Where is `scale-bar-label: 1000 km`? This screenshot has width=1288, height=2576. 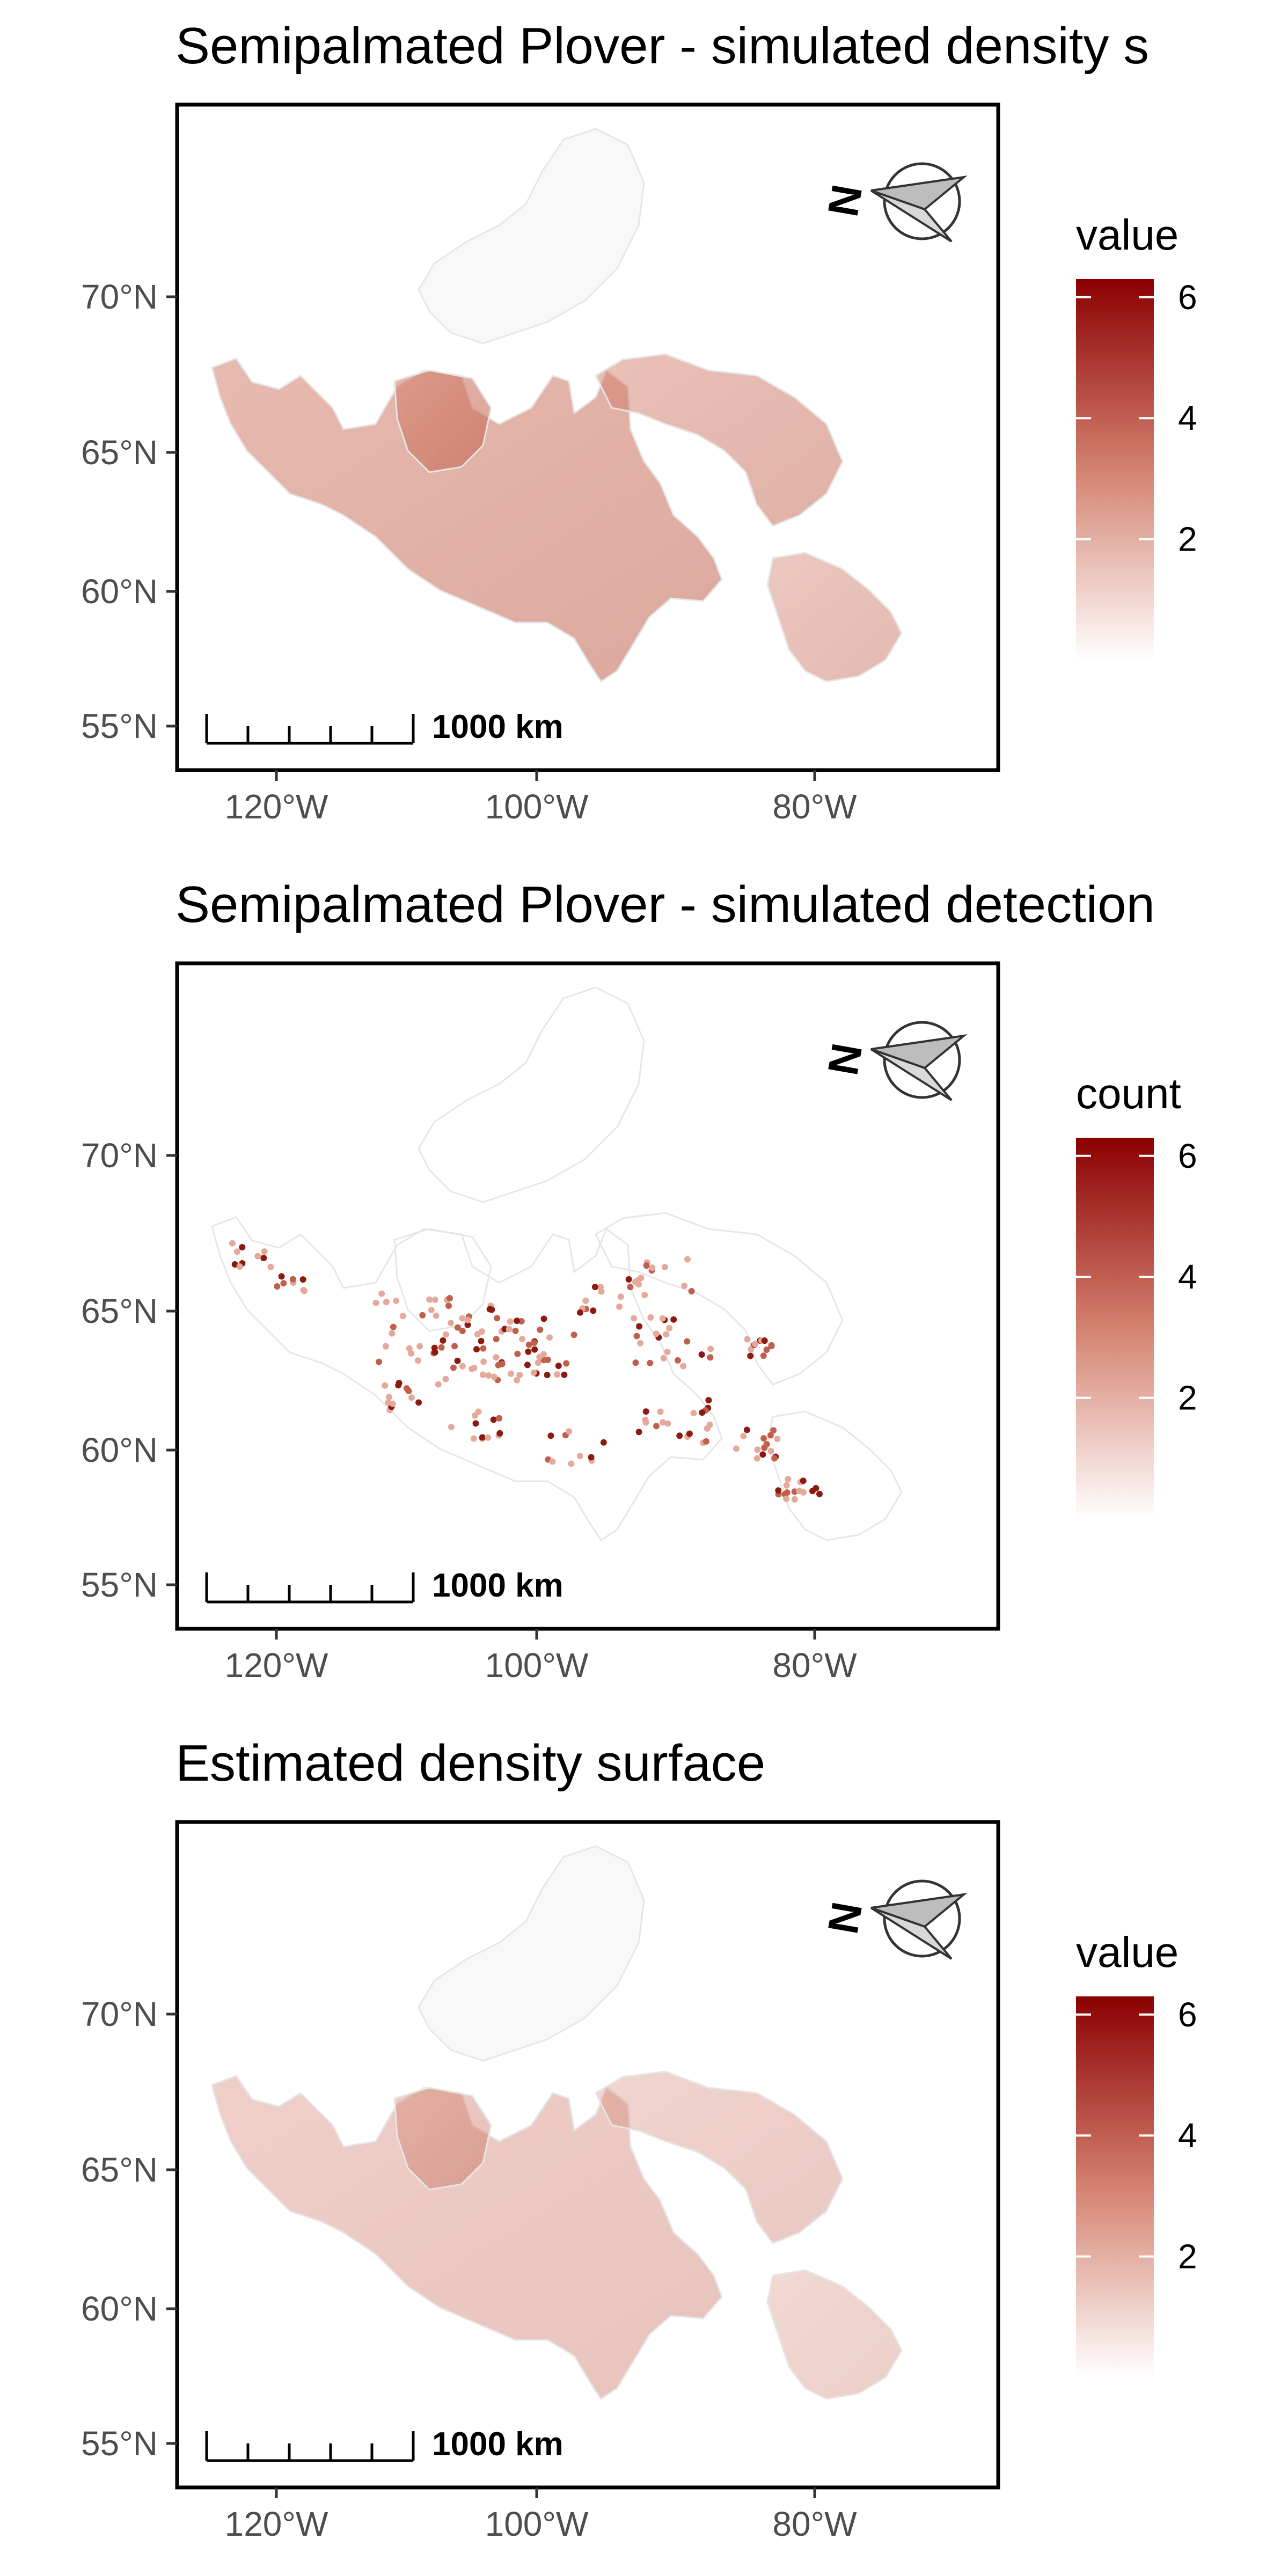
scale-bar-label: 1000 km is located at coordinates (498, 726).